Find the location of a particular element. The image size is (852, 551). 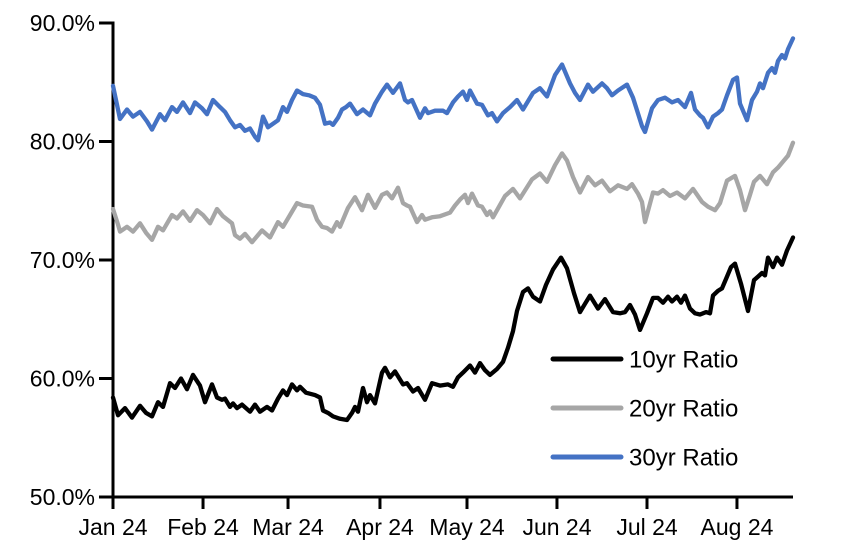

legend-label-10yr-ratio: 10yr Ratio is located at coordinates (683, 360).